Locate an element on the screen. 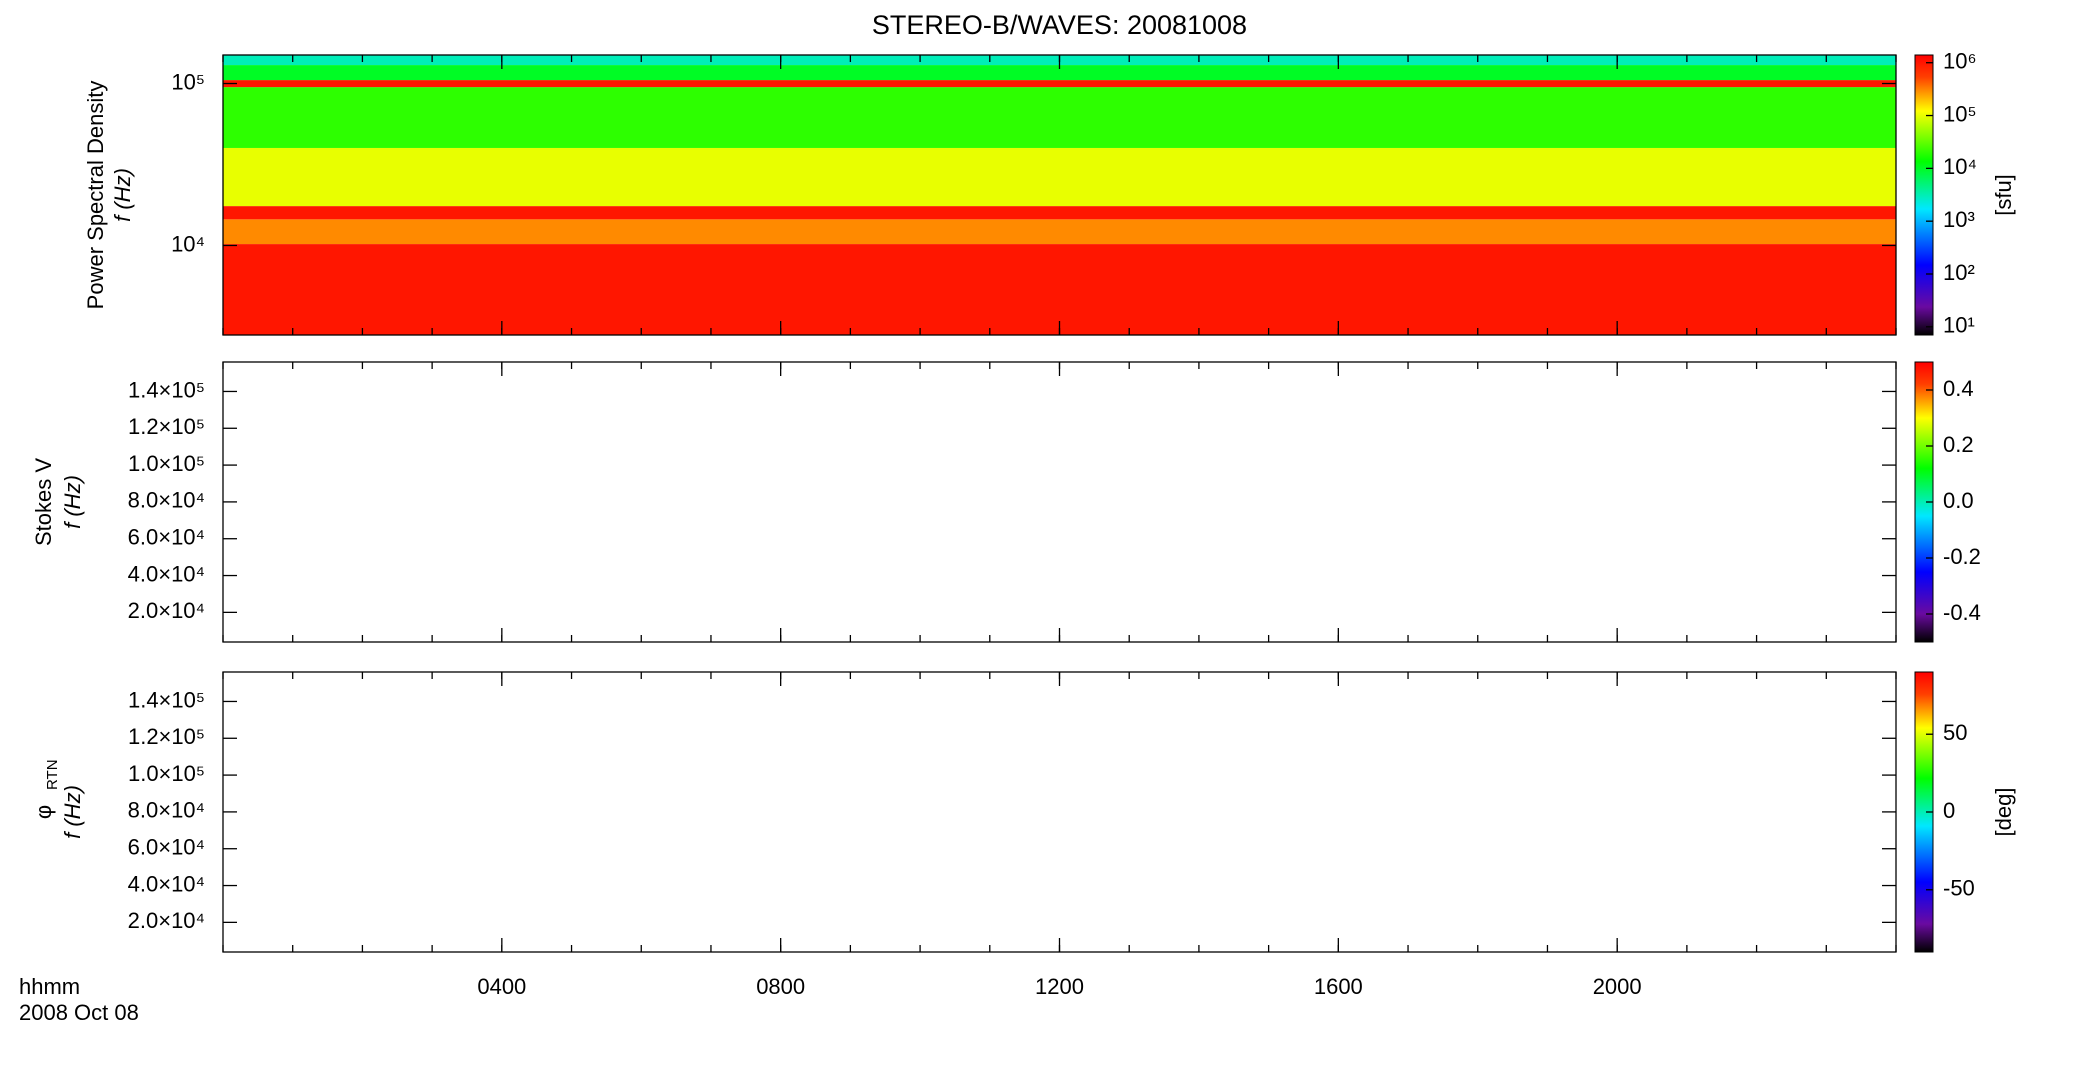 The image size is (2096, 1080). y-axis-label-sub: RTN is located at coordinates (52, 774).